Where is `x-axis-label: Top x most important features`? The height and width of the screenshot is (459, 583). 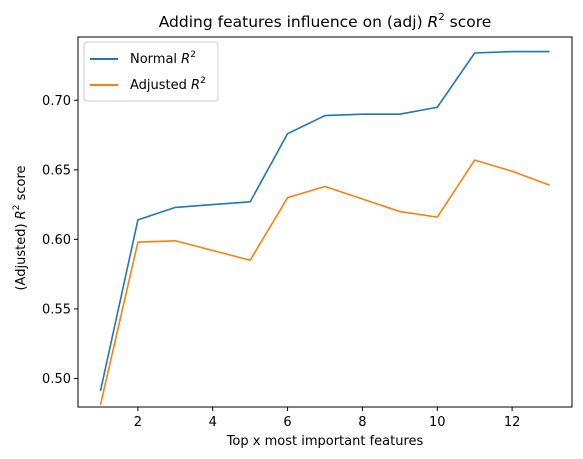
x-axis-label: Top x most important features is located at coordinates (325, 441).